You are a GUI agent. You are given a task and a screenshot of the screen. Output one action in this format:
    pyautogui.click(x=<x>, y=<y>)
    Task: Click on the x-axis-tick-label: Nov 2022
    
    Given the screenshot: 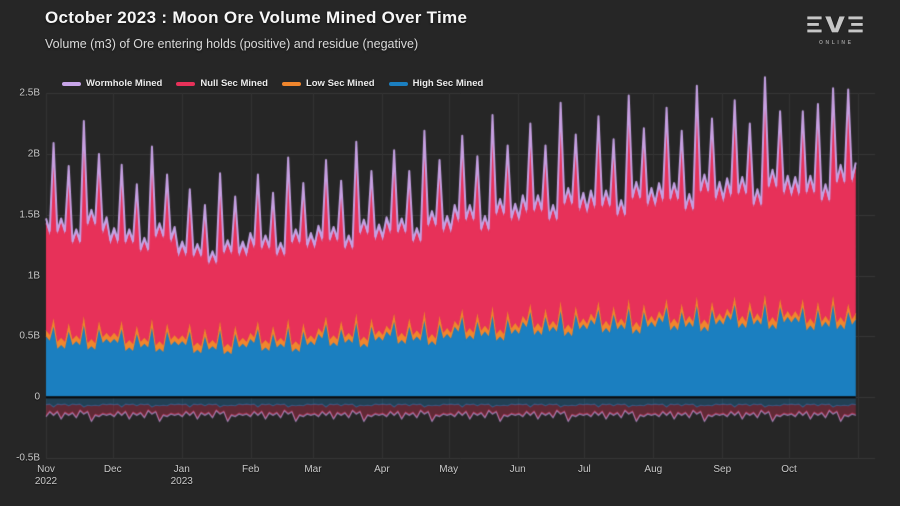 What is the action you would take?
    pyautogui.click(x=46, y=475)
    